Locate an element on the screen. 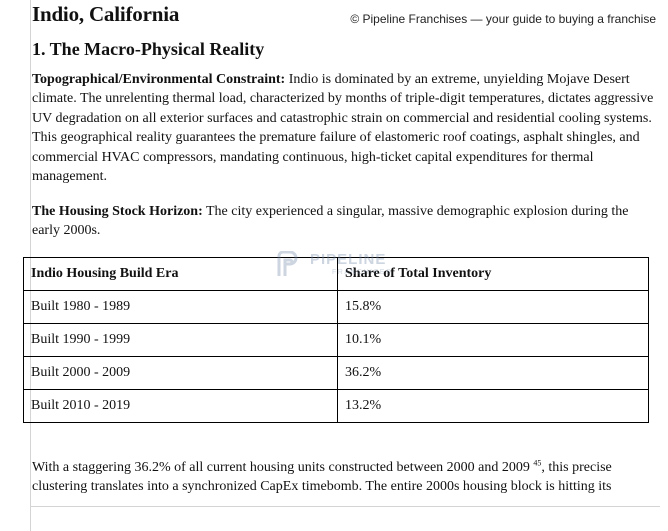  table-header-cell: Indio Housing Build Era is located at coordinates (180, 274).